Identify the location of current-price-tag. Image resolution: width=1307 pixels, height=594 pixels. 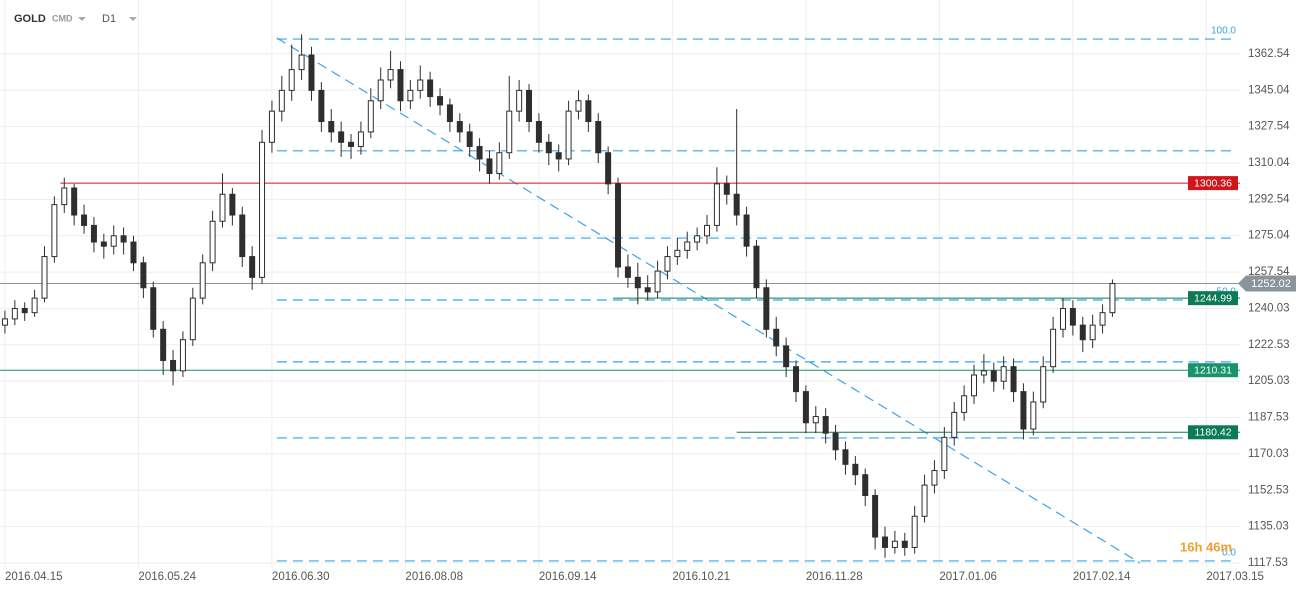
(1267, 283).